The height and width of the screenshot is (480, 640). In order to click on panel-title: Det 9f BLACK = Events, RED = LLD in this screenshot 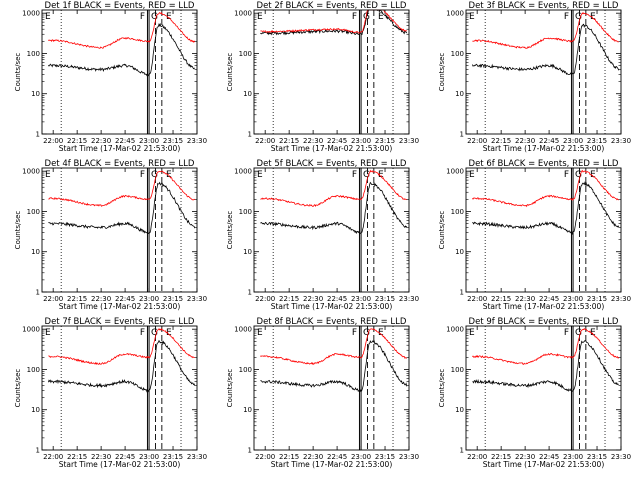, I will do `click(544, 322)`.